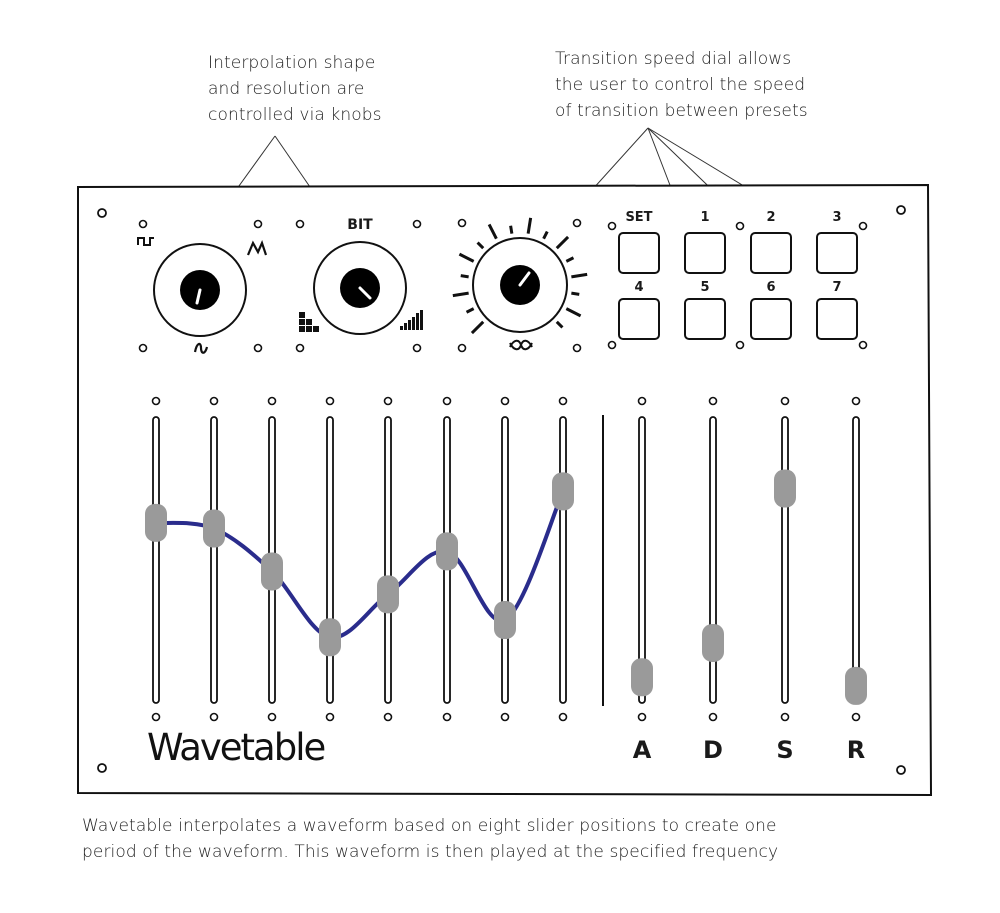  Describe the element at coordinates (411, 320) in the screenshot. I see `high-resolution-icon` at that location.